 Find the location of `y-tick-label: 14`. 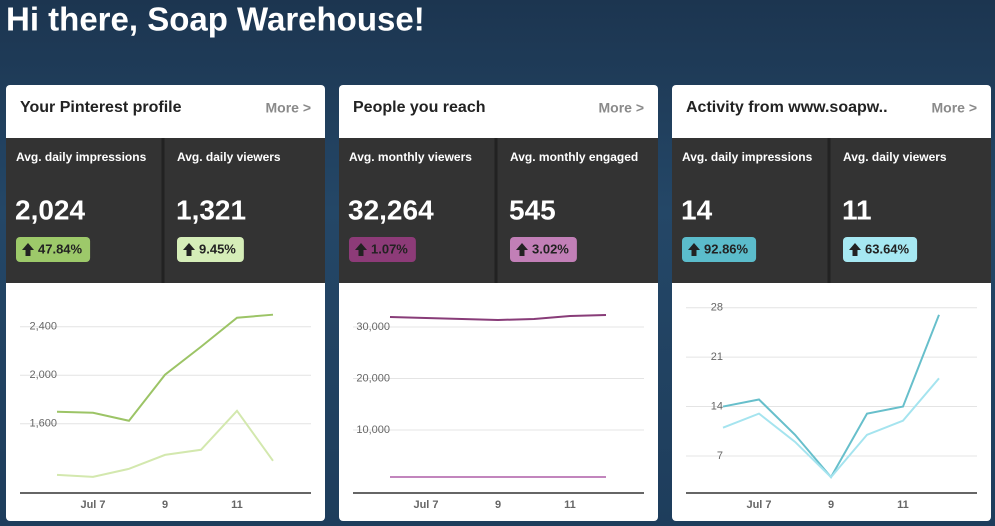

y-tick-label: 14 is located at coordinates (717, 406).